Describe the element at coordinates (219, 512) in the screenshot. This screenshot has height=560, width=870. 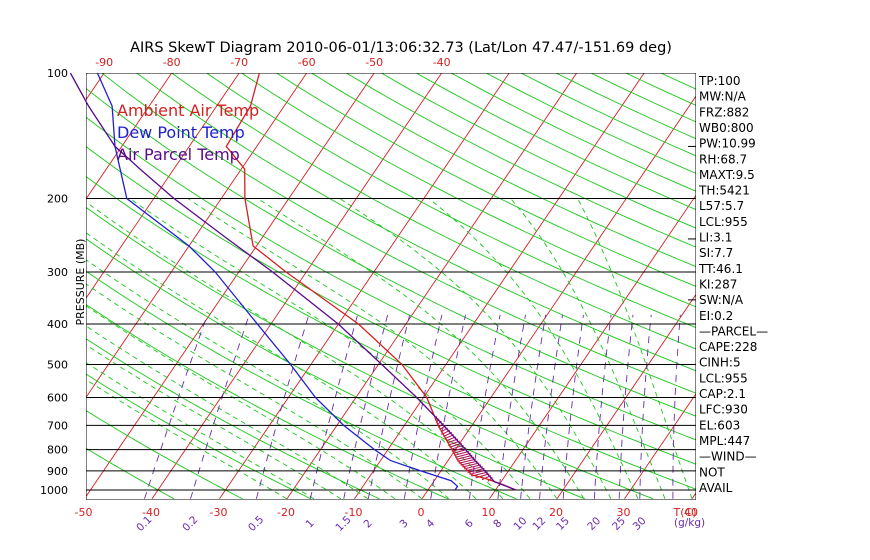
I see `bottom-tick-label: -30` at that location.